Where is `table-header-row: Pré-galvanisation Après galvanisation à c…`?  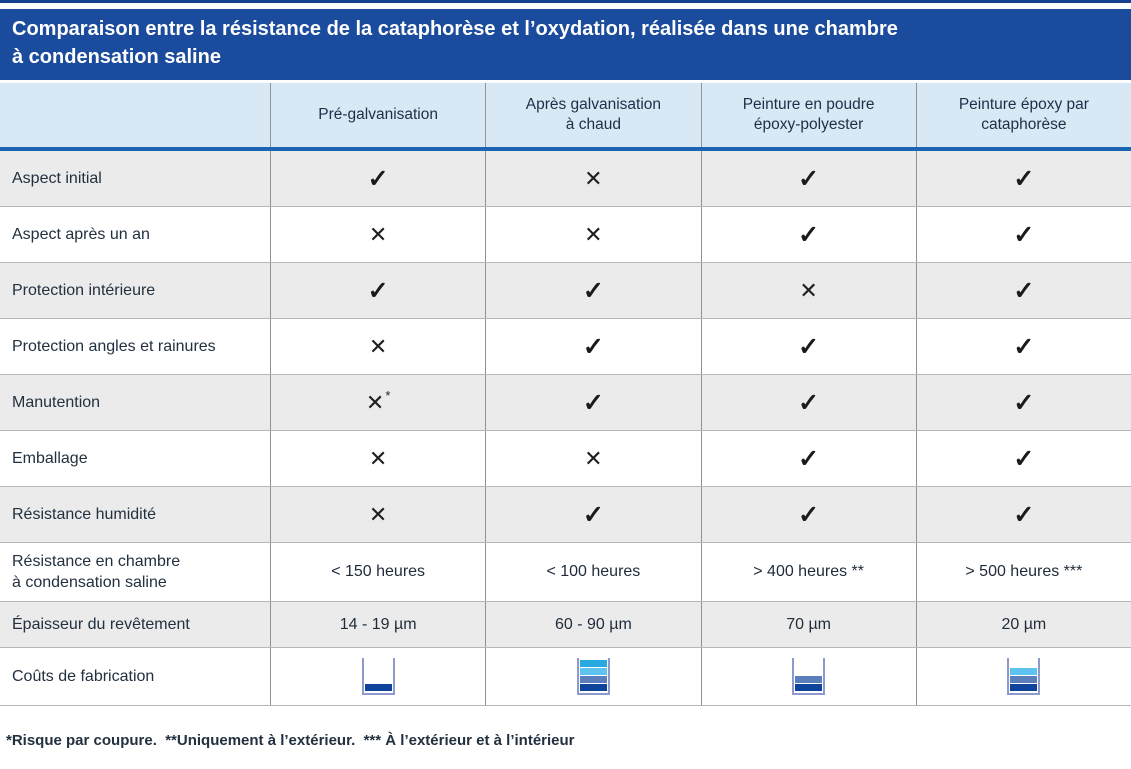 table-header-row: Pré-galvanisation Après galvanisation à c… is located at coordinates (565, 115).